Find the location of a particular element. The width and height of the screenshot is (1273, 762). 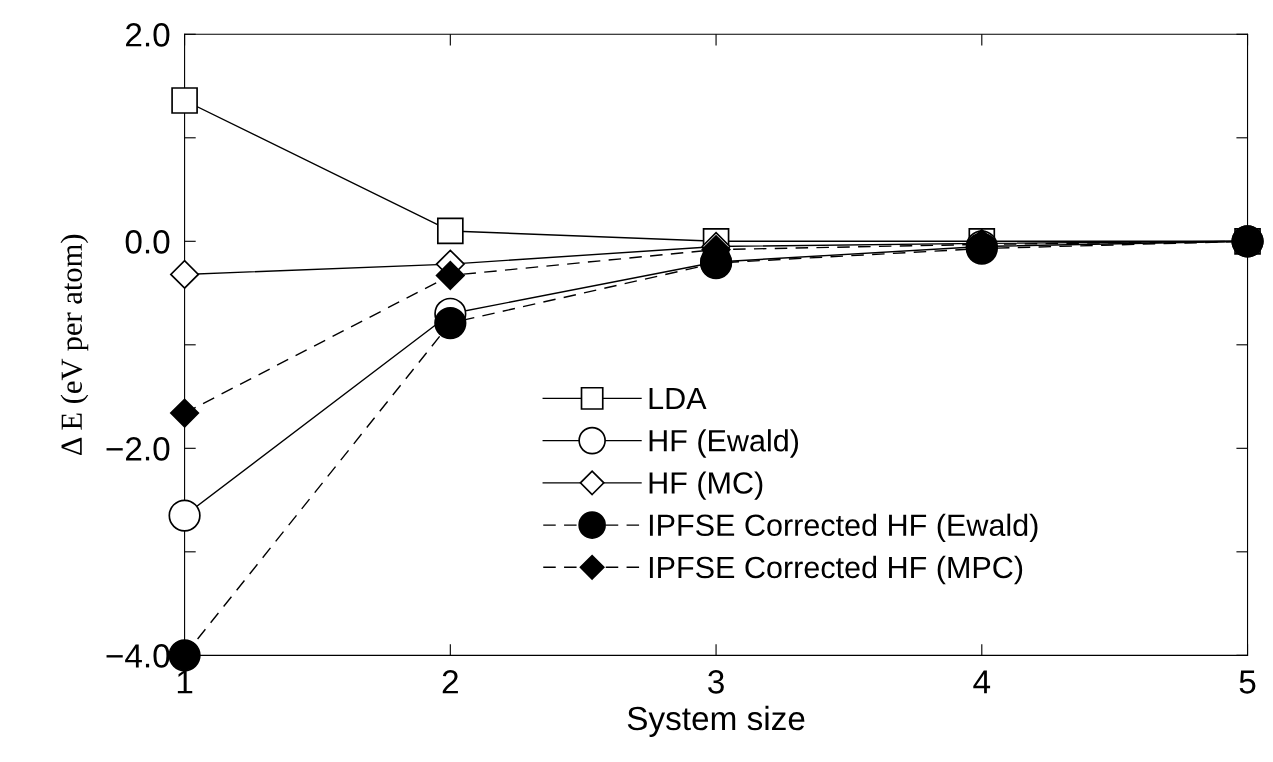

x-tick-label: 2 is located at coordinates (450, 682).